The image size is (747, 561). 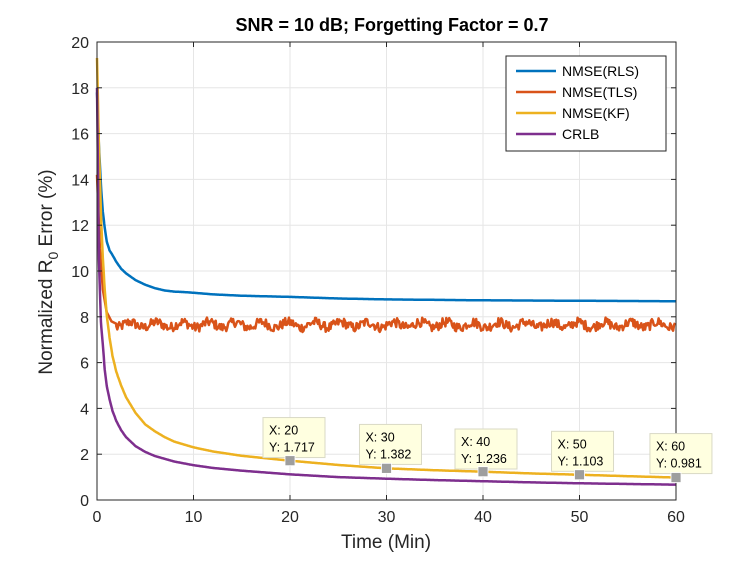 What do you see at coordinates (388, 454) in the screenshot?
I see `data-tip-y: Y: 1.382` at bounding box center [388, 454].